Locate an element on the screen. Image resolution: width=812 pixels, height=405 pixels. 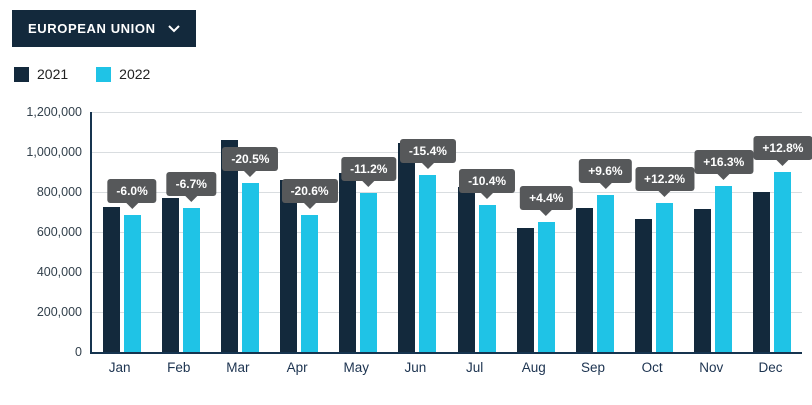
legend-item-2021: 2021 is located at coordinates (41, 74).